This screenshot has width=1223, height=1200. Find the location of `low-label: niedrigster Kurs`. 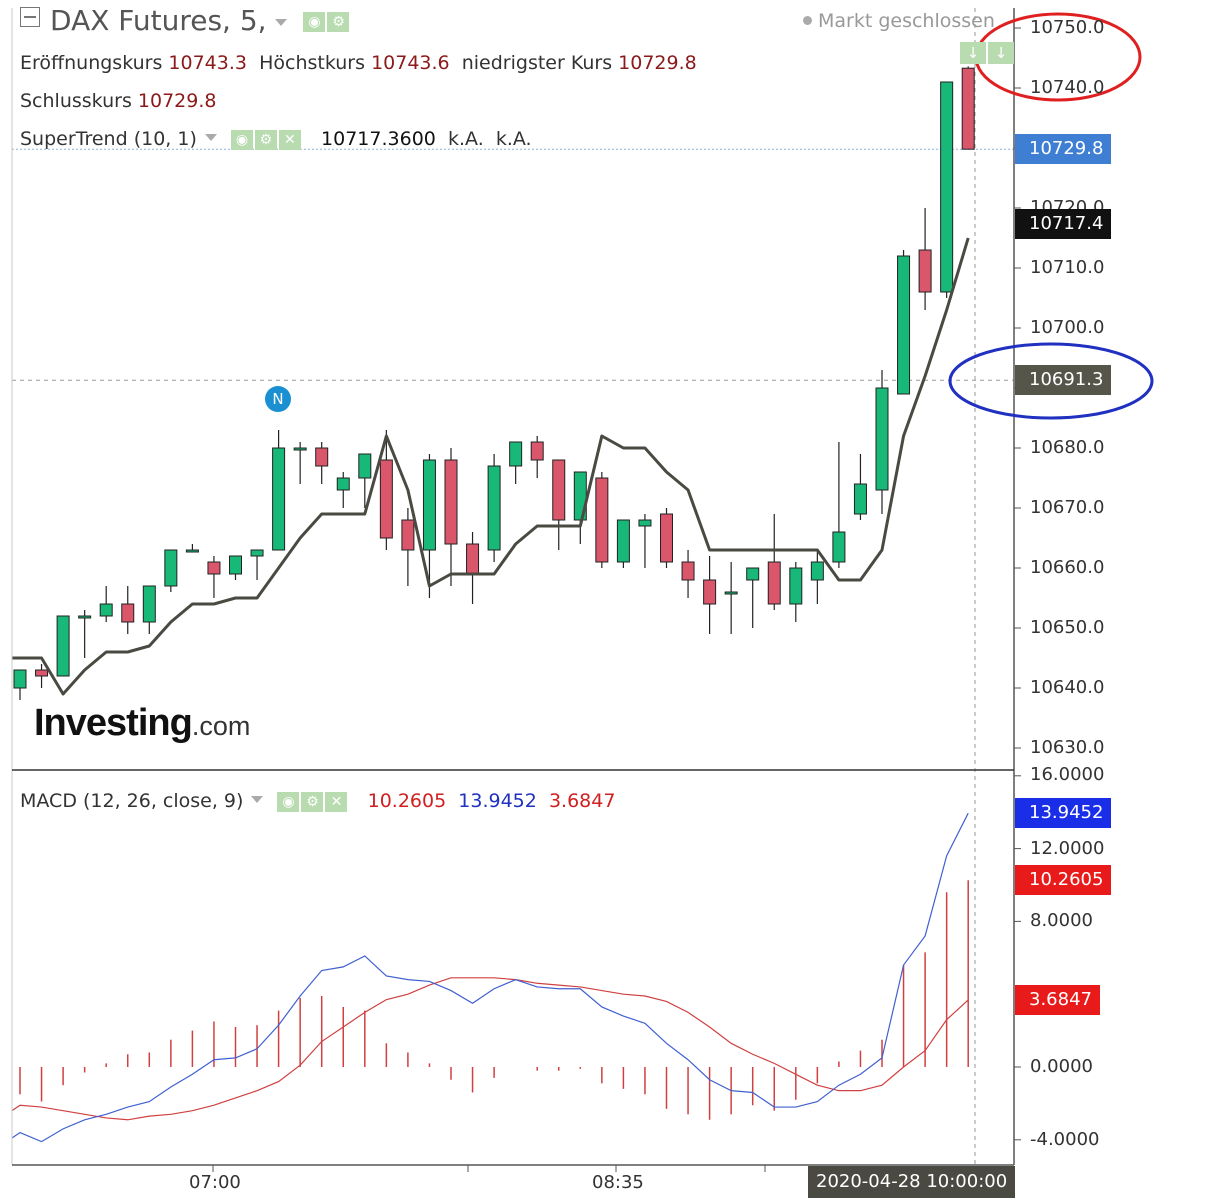

low-label: niedrigster Kurs is located at coordinates (537, 63).